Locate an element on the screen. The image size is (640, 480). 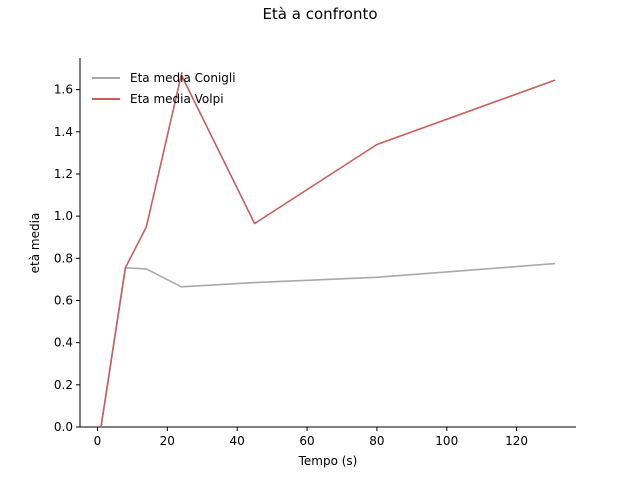
y-tick-label: 1.2 is located at coordinates (63, 174).